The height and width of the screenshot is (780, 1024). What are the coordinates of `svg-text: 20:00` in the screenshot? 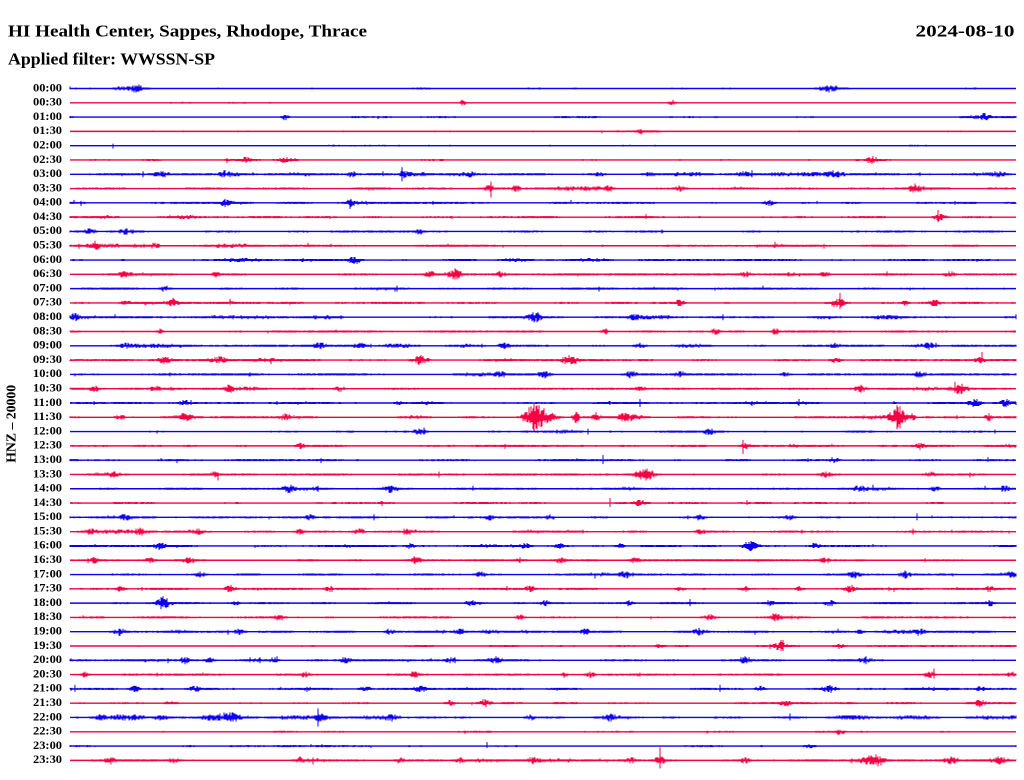 It's located at (47, 659).